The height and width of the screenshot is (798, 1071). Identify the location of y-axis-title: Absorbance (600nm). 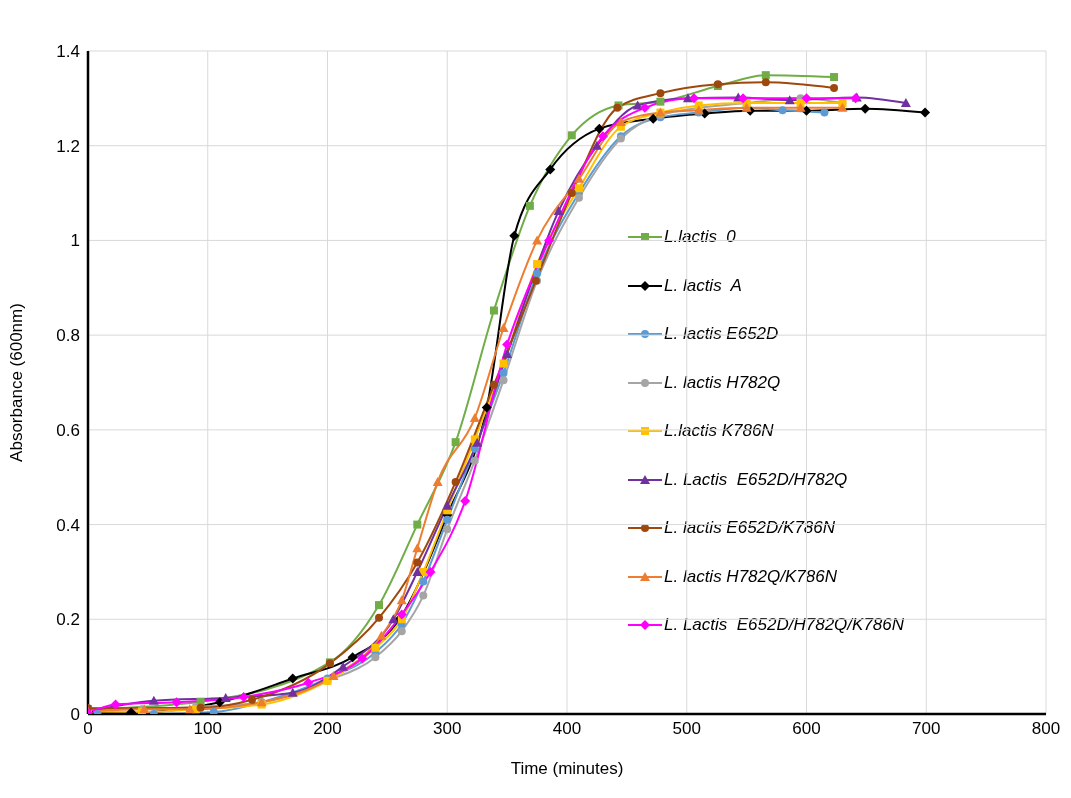
(17, 382).